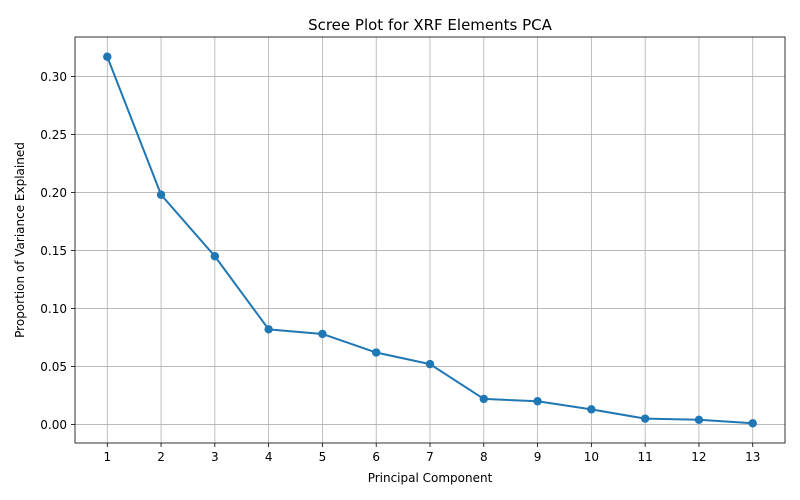 This screenshot has height=500, width=800. Describe the element at coordinates (430, 25) in the screenshot. I see `chart-title: Scree Plot for XRF Elements PCA` at that location.